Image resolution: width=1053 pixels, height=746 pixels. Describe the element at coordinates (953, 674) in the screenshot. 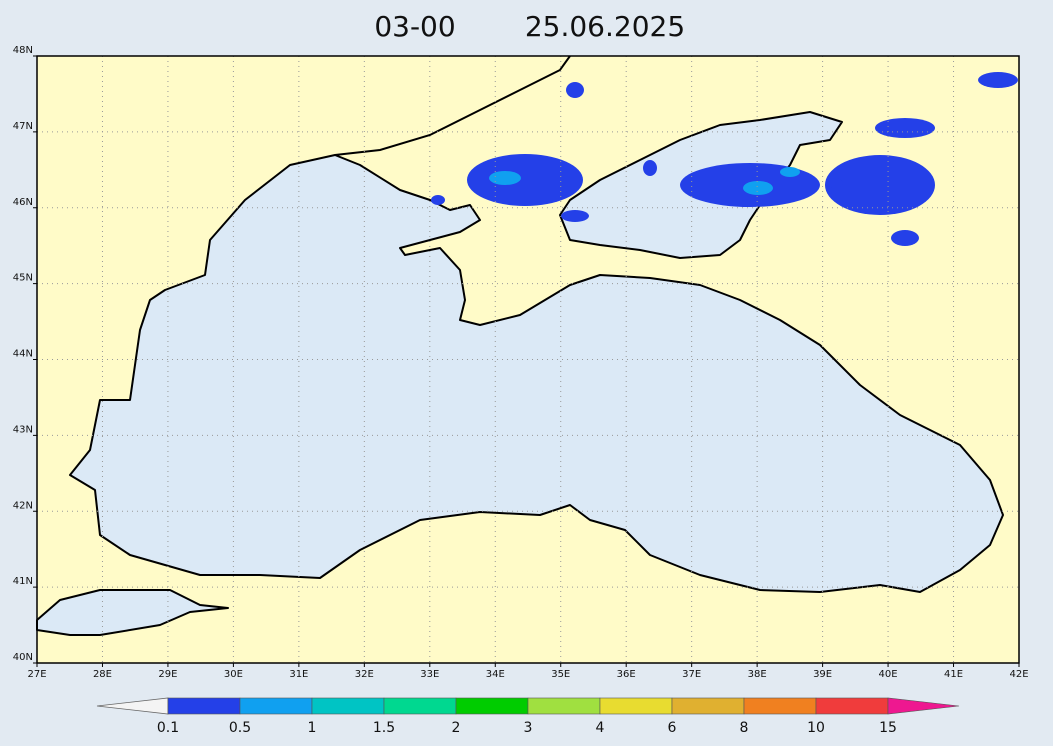

I see `x-tick-label: 41E` at that location.